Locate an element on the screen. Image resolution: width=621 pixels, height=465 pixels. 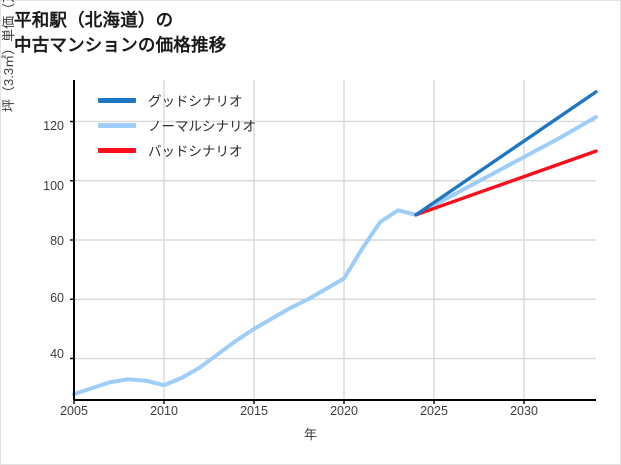
y-tick-label-60: 60 is located at coordinates (57, 298).